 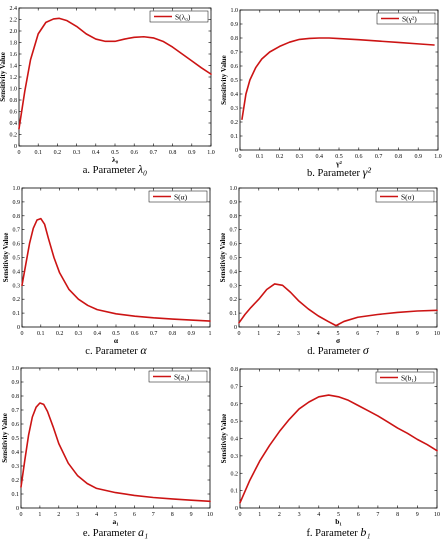 I want to click on caption-symbol: a₁, so click(x=143, y=532).